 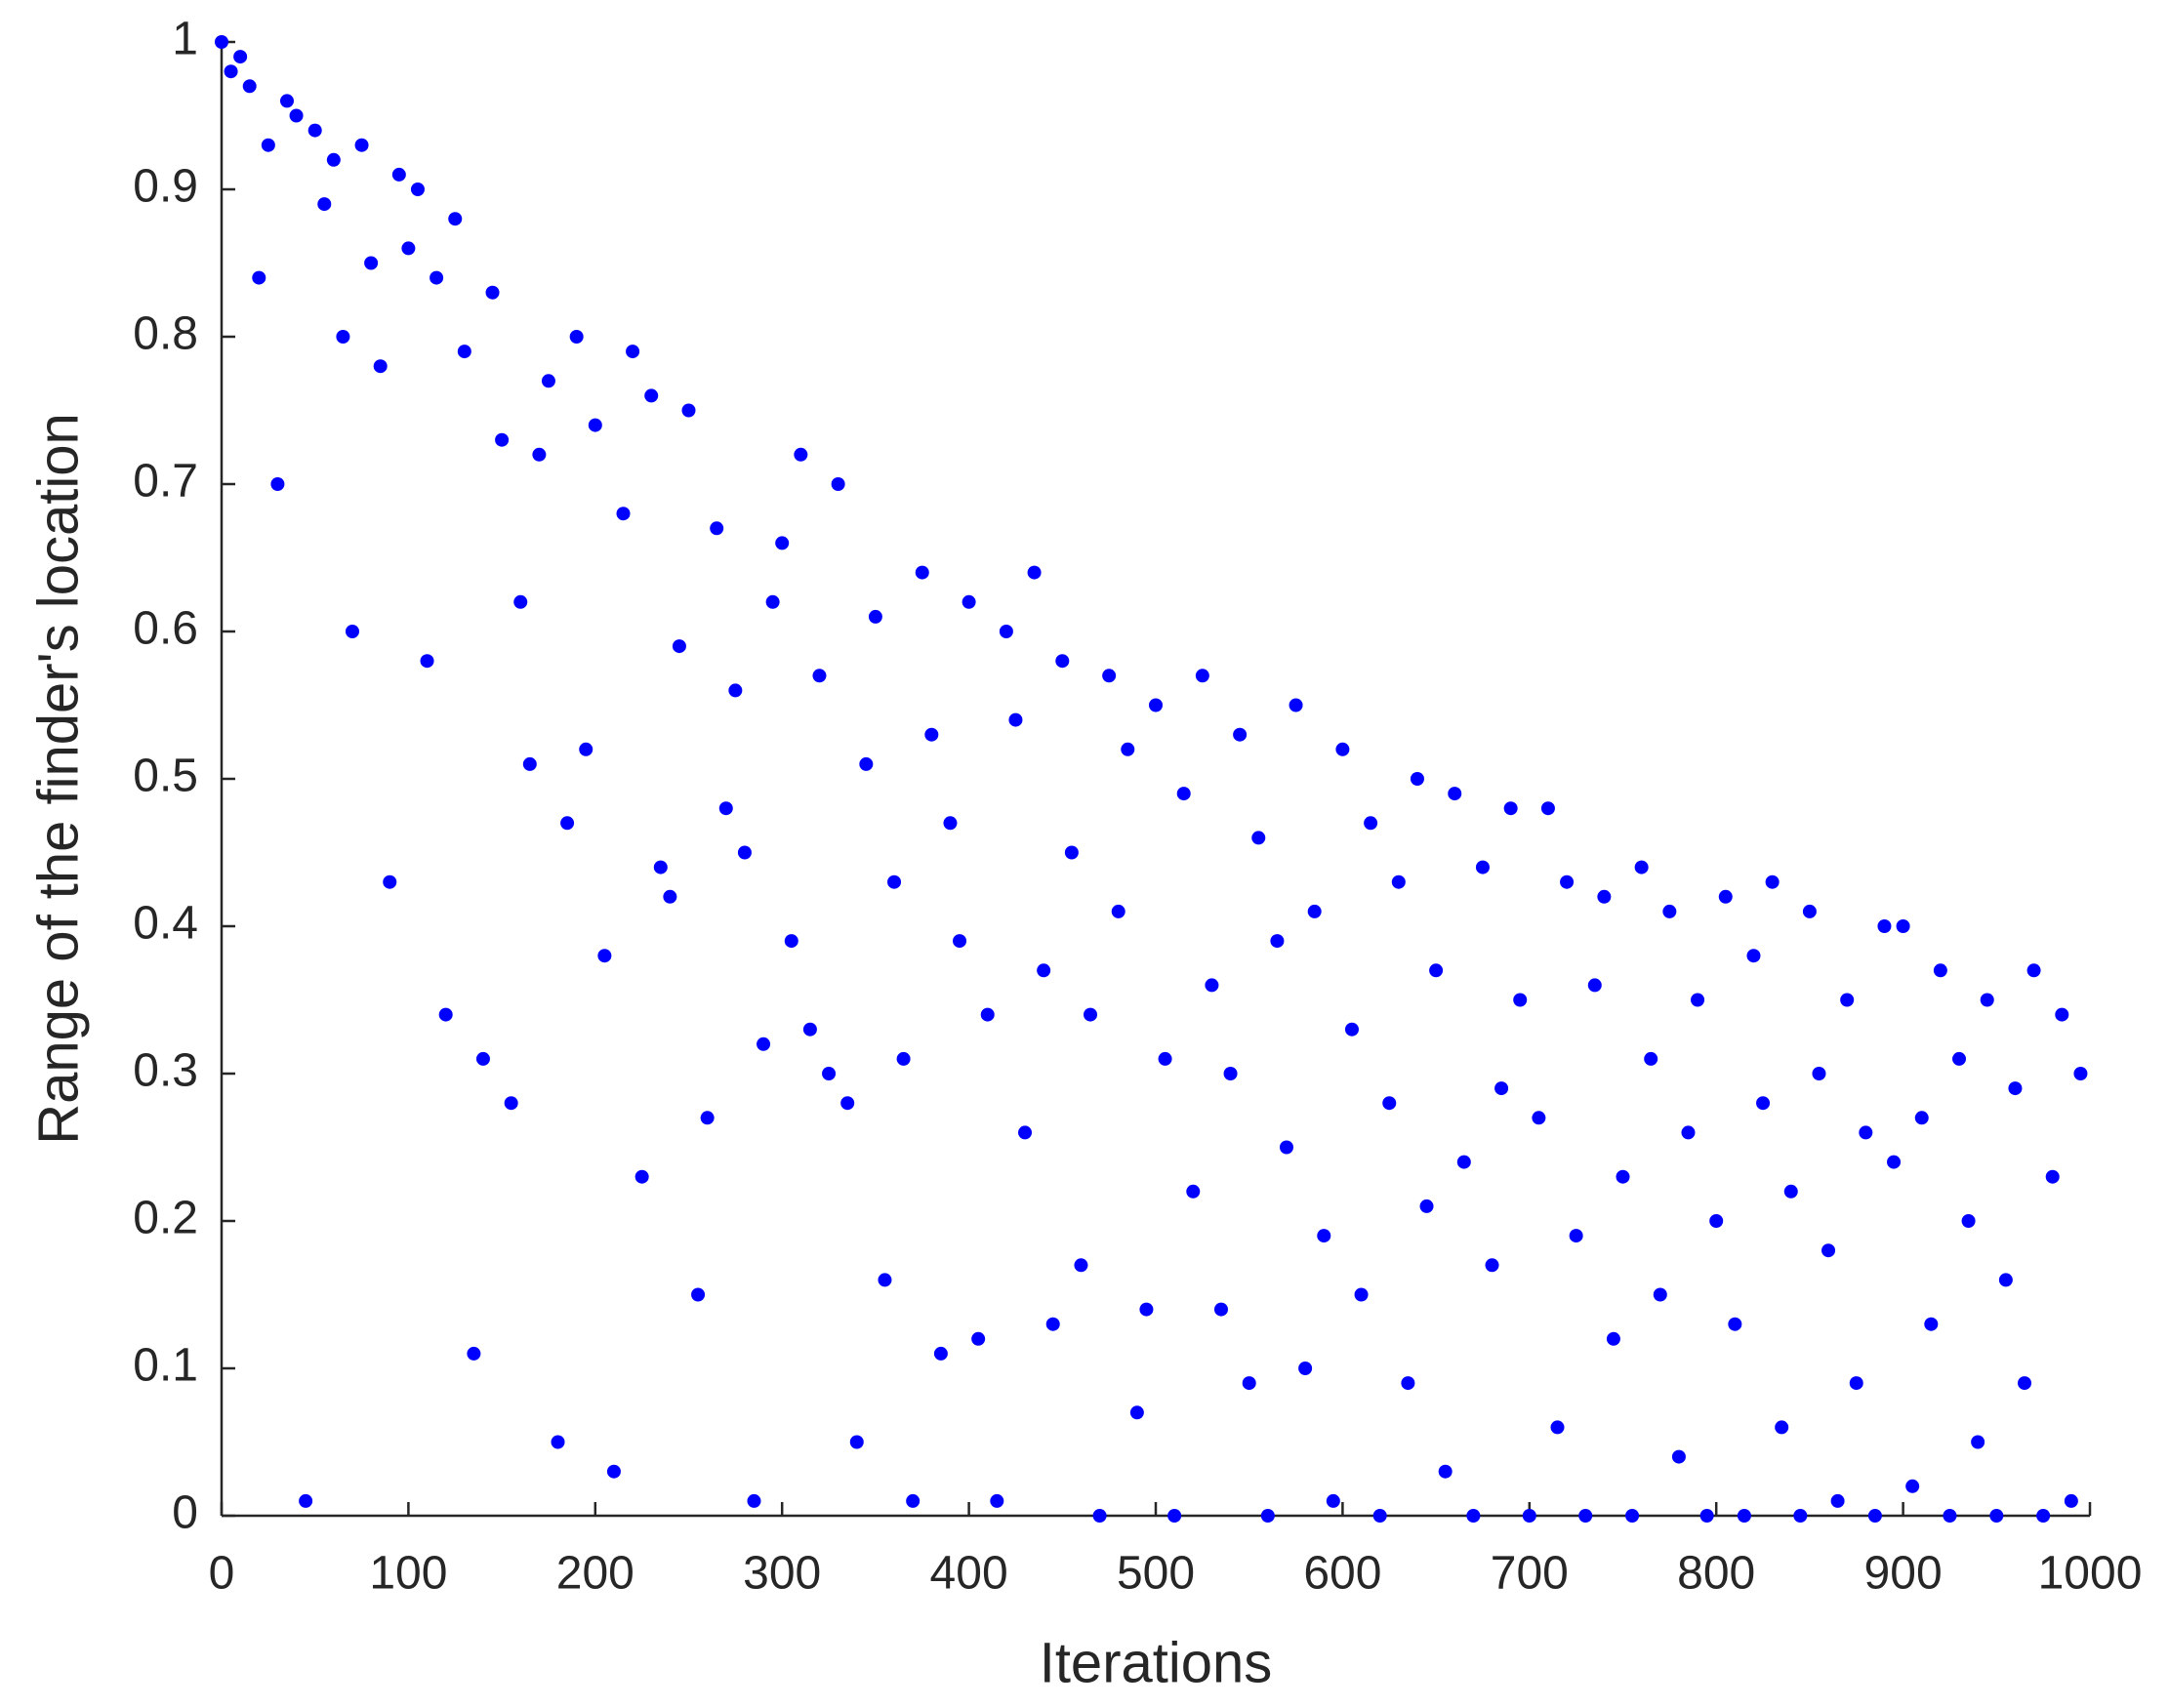 What do you see at coordinates (165, 1071) in the screenshot?
I see `y-tick-label: 0.3` at bounding box center [165, 1071].